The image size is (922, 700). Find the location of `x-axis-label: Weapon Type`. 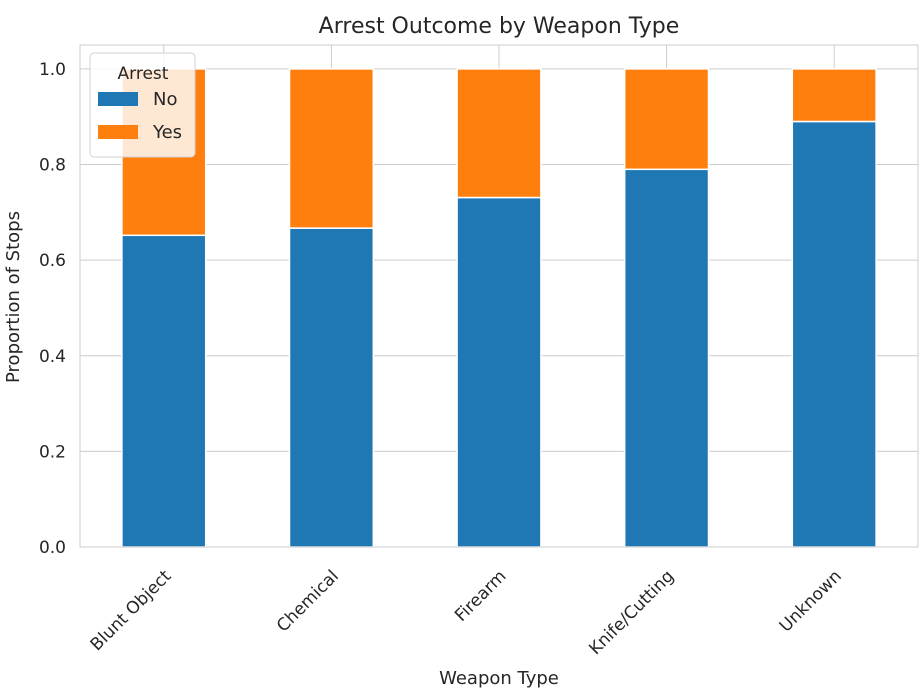

x-axis-label: Weapon Type is located at coordinates (499, 678).